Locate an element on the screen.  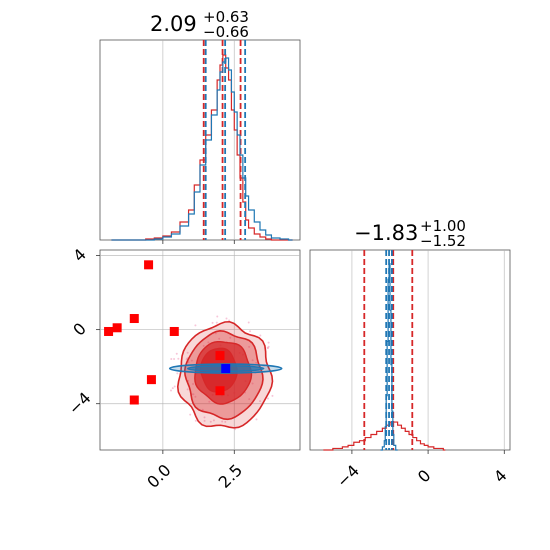
title-x1-upper: +0.63 is located at coordinates (226, 17).